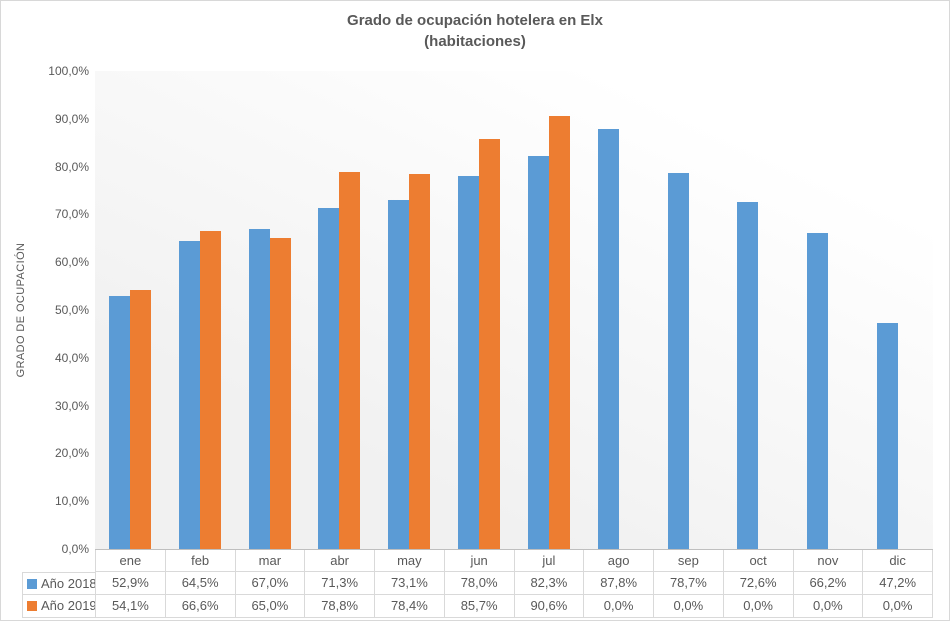  Describe the element at coordinates (69, 605) in the screenshot. I see `legend-label: Año 2019` at that location.